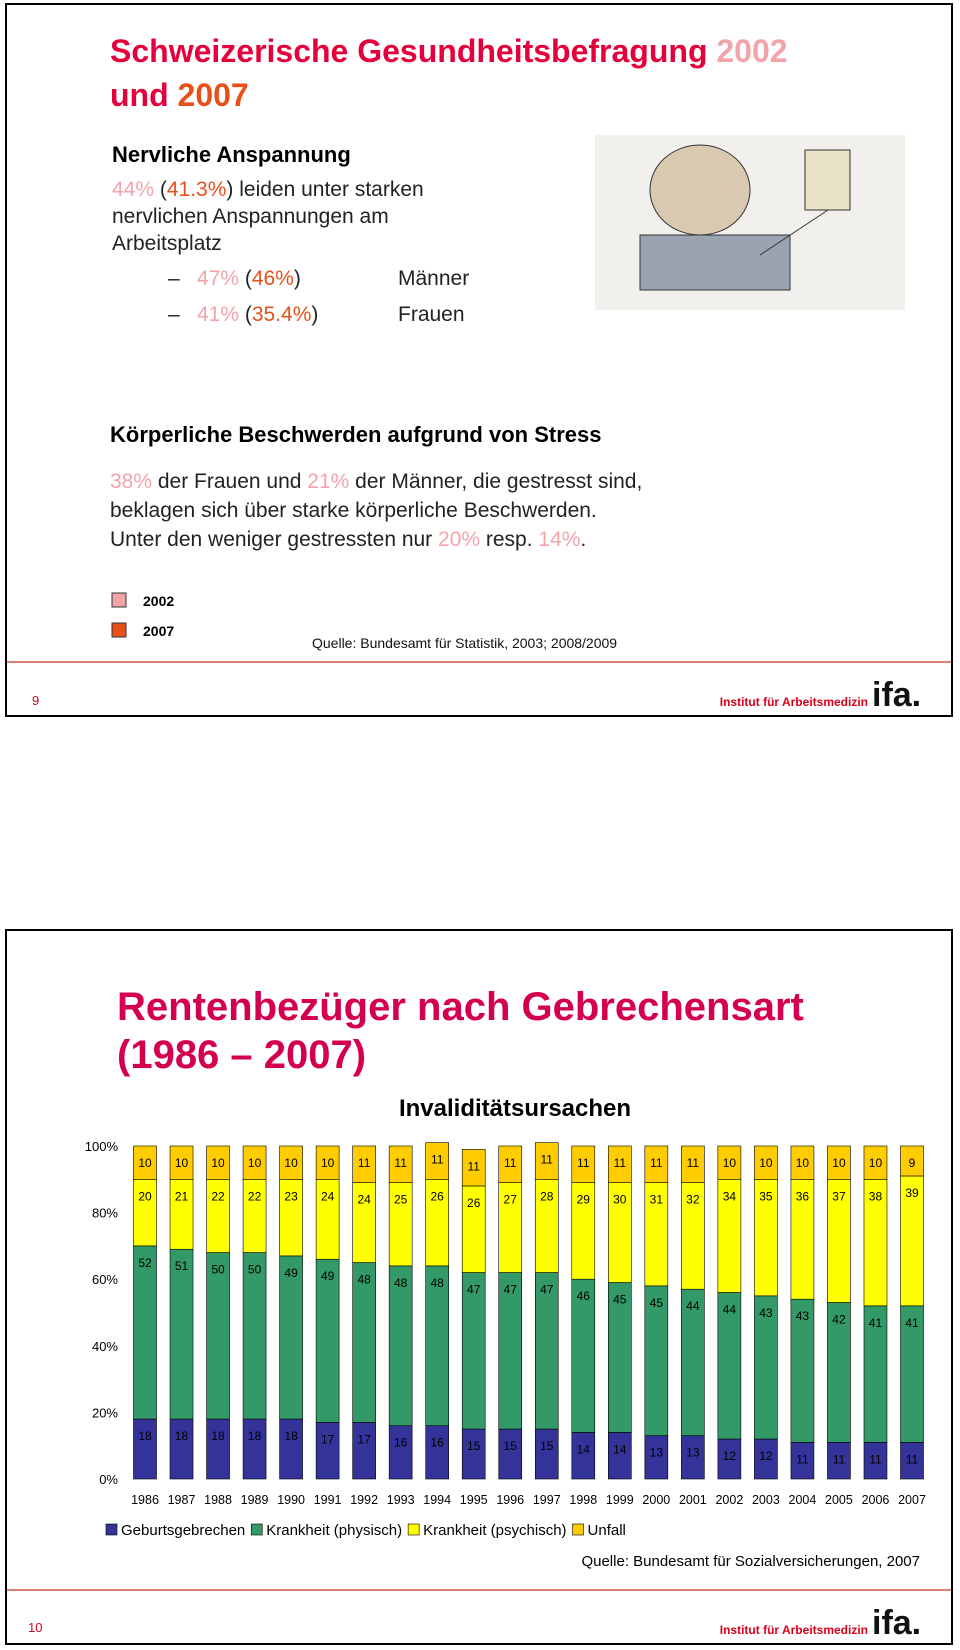 Image resolution: width=960 pixels, height=1650 pixels. I want to click on bullet-label: Frauen, so click(431, 314).